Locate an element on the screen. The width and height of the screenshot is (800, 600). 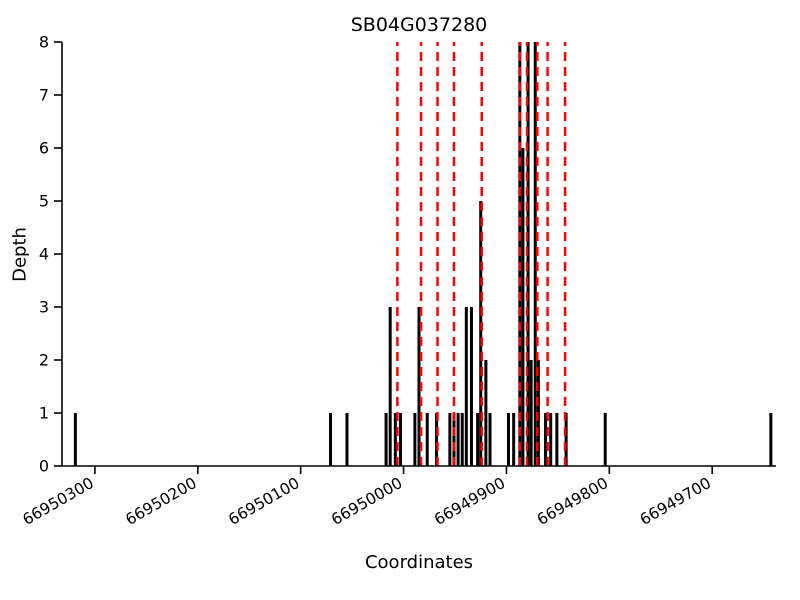
y-tick-label: 0 is located at coordinates (44, 466).